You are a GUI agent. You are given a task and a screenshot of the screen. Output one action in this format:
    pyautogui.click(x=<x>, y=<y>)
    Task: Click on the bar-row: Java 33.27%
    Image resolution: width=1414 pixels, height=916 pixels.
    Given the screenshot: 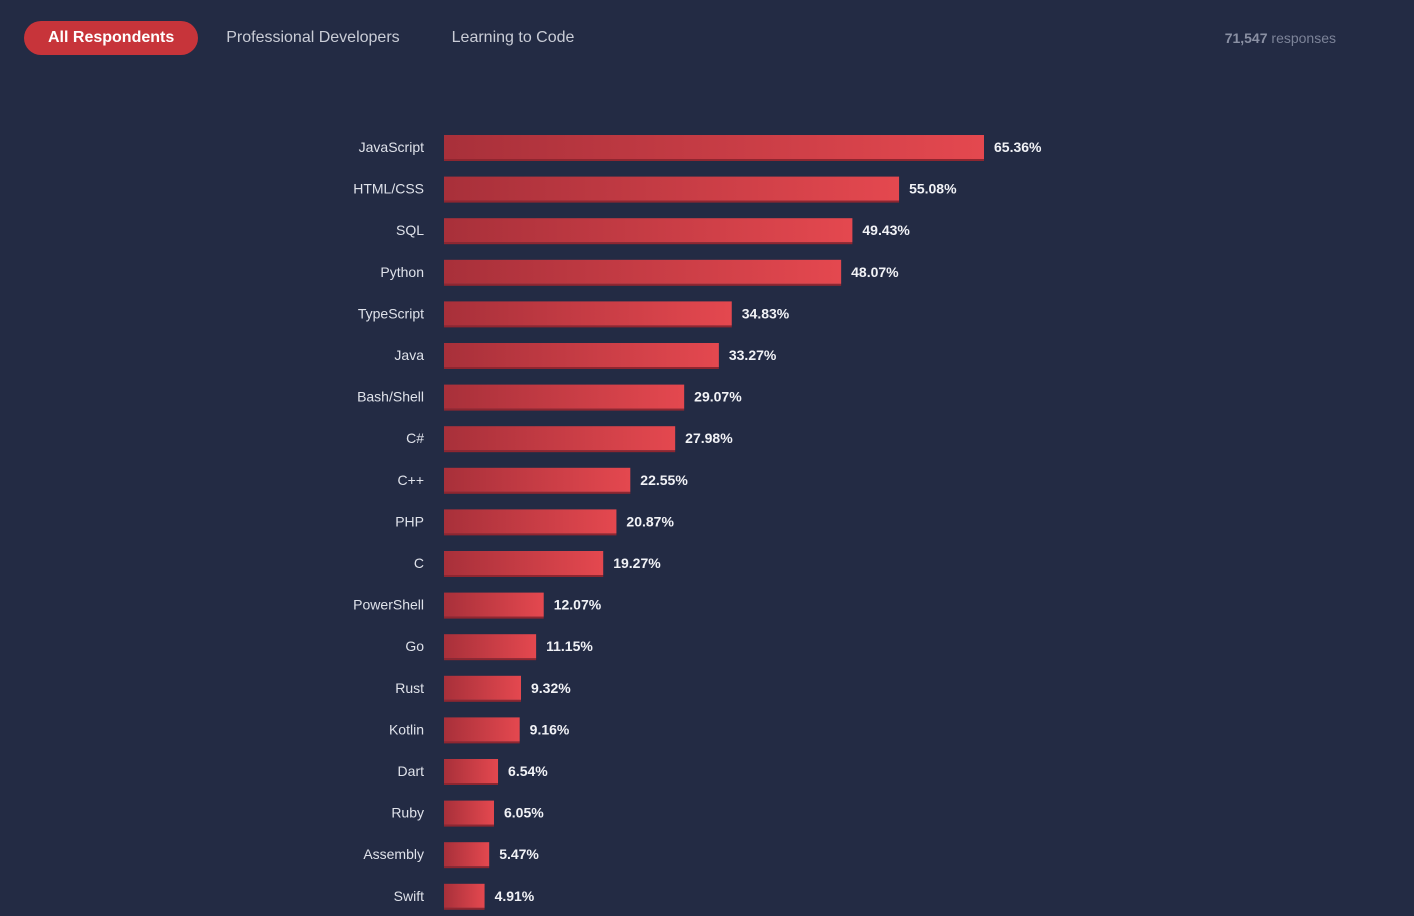 What is the action you would take?
    pyautogui.click(x=585, y=356)
    